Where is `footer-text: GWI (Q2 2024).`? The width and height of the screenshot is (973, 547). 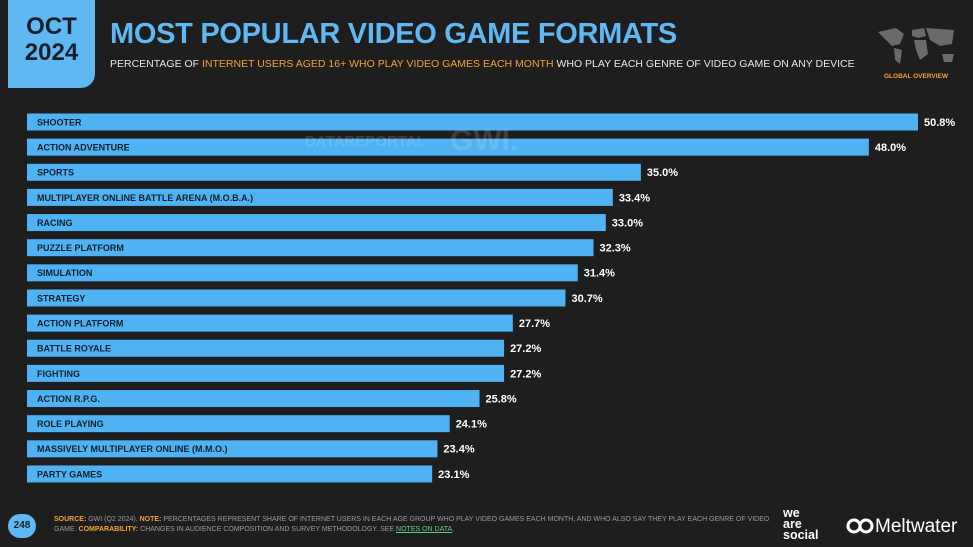 footer-text: GWI (Q2 2024). is located at coordinates (113, 519).